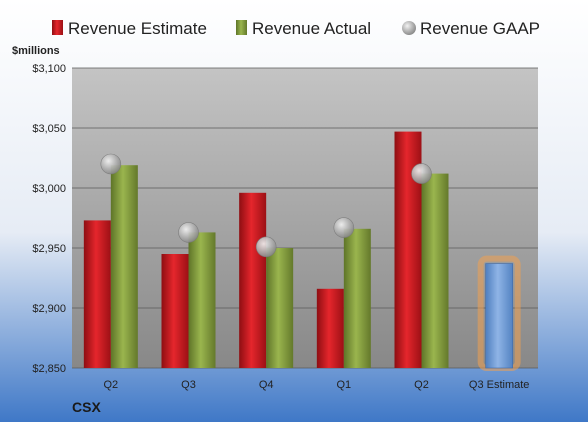  What do you see at coordinates (241, 27) in the screenshot?
I see `legend-swatch-actual` at bounding box center [241, 27].